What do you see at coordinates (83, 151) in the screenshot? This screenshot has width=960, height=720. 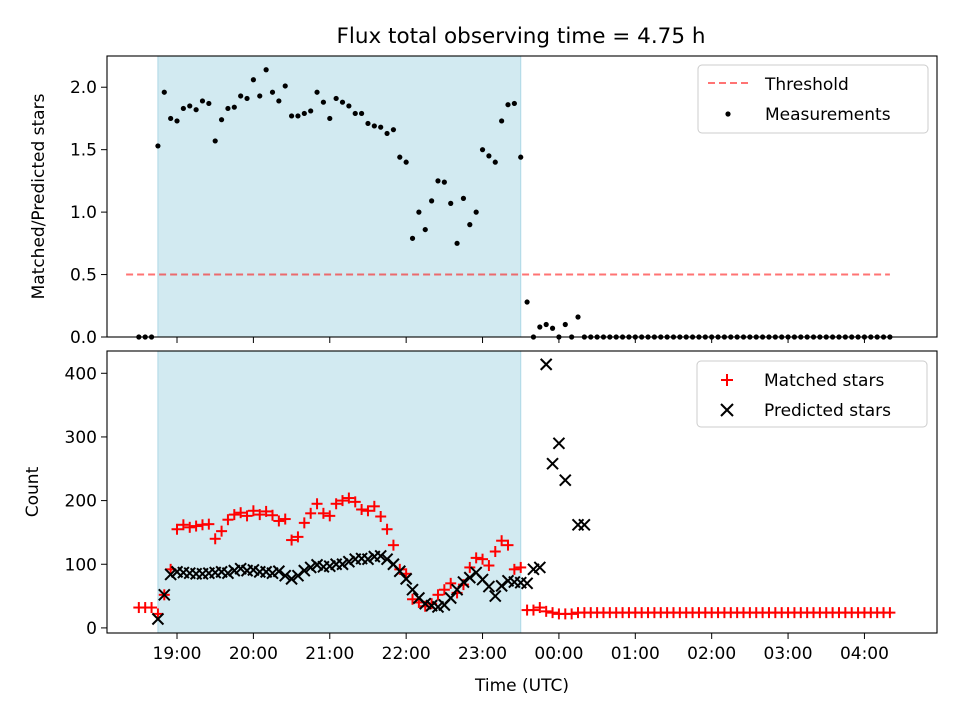 I see `ratio-y-tick-label: 1.5` at bounding box center [83, 151].